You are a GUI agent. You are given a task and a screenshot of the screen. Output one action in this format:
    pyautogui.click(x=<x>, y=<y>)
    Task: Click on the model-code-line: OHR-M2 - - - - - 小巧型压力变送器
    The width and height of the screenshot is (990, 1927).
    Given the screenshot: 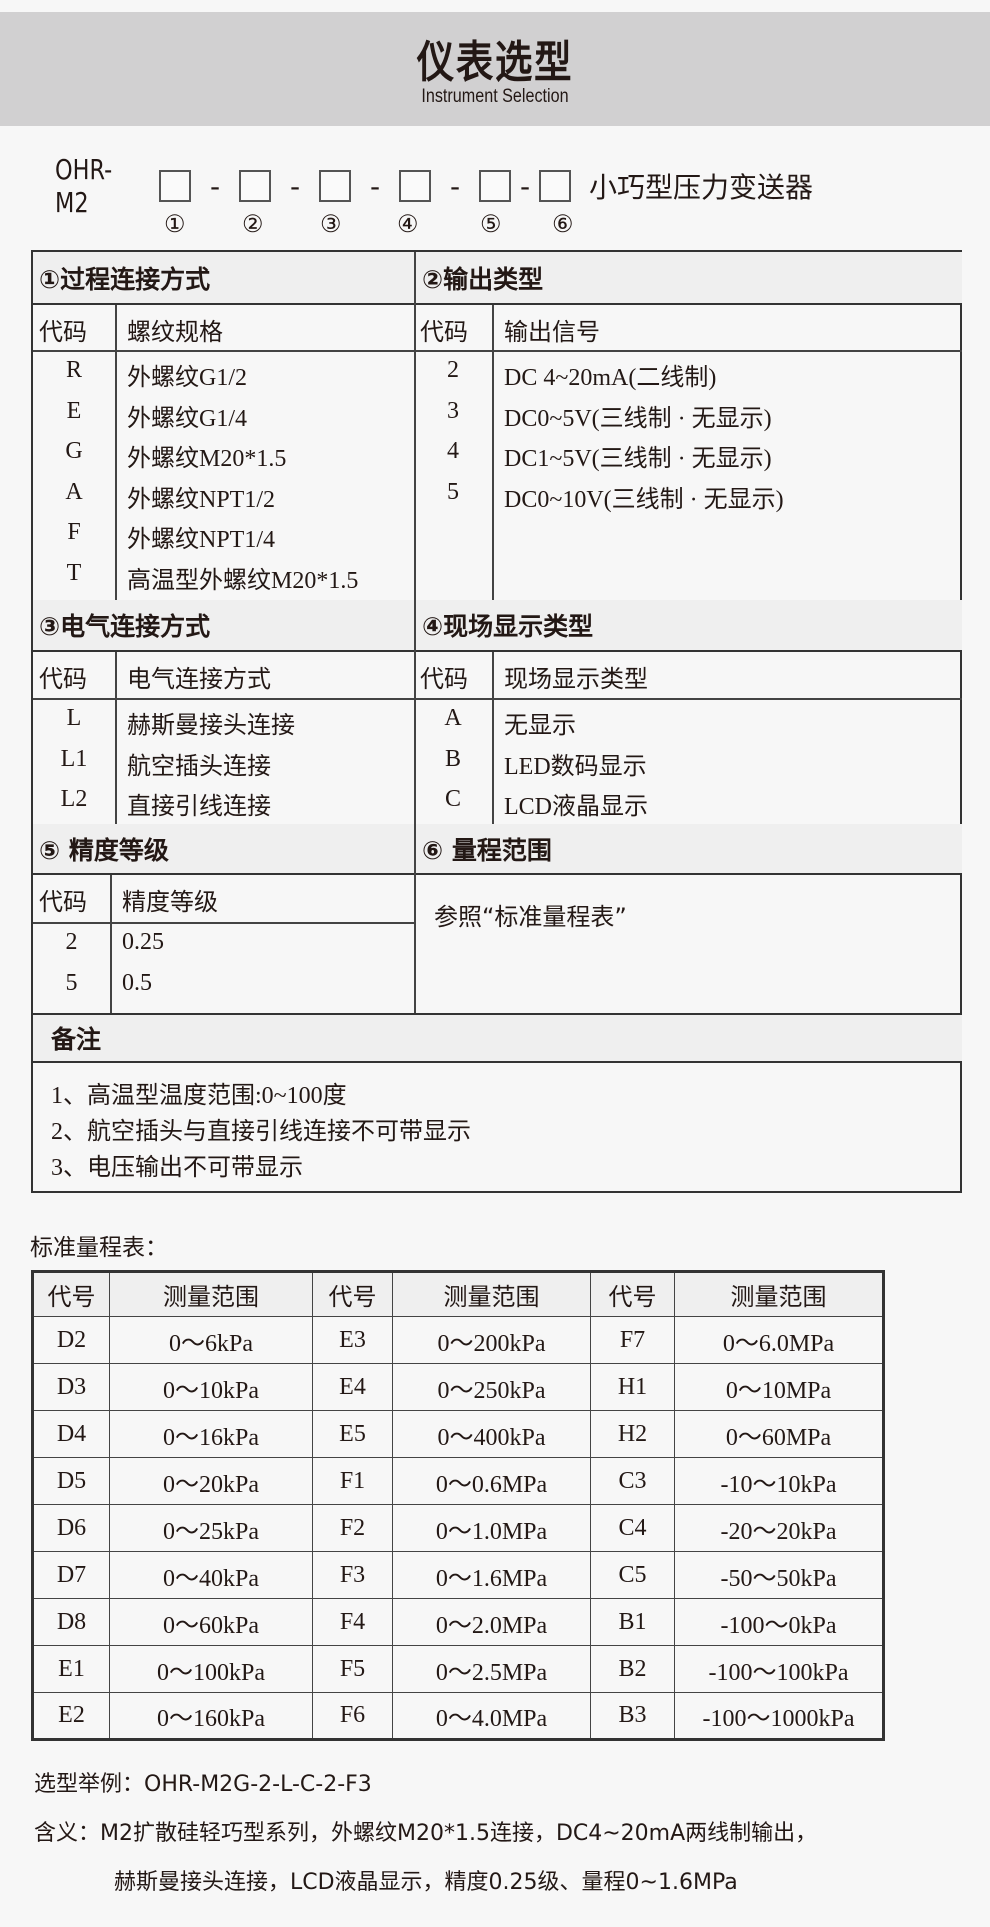 What is the action you would take?
    pyautogui.click(x=434, y=186)
    